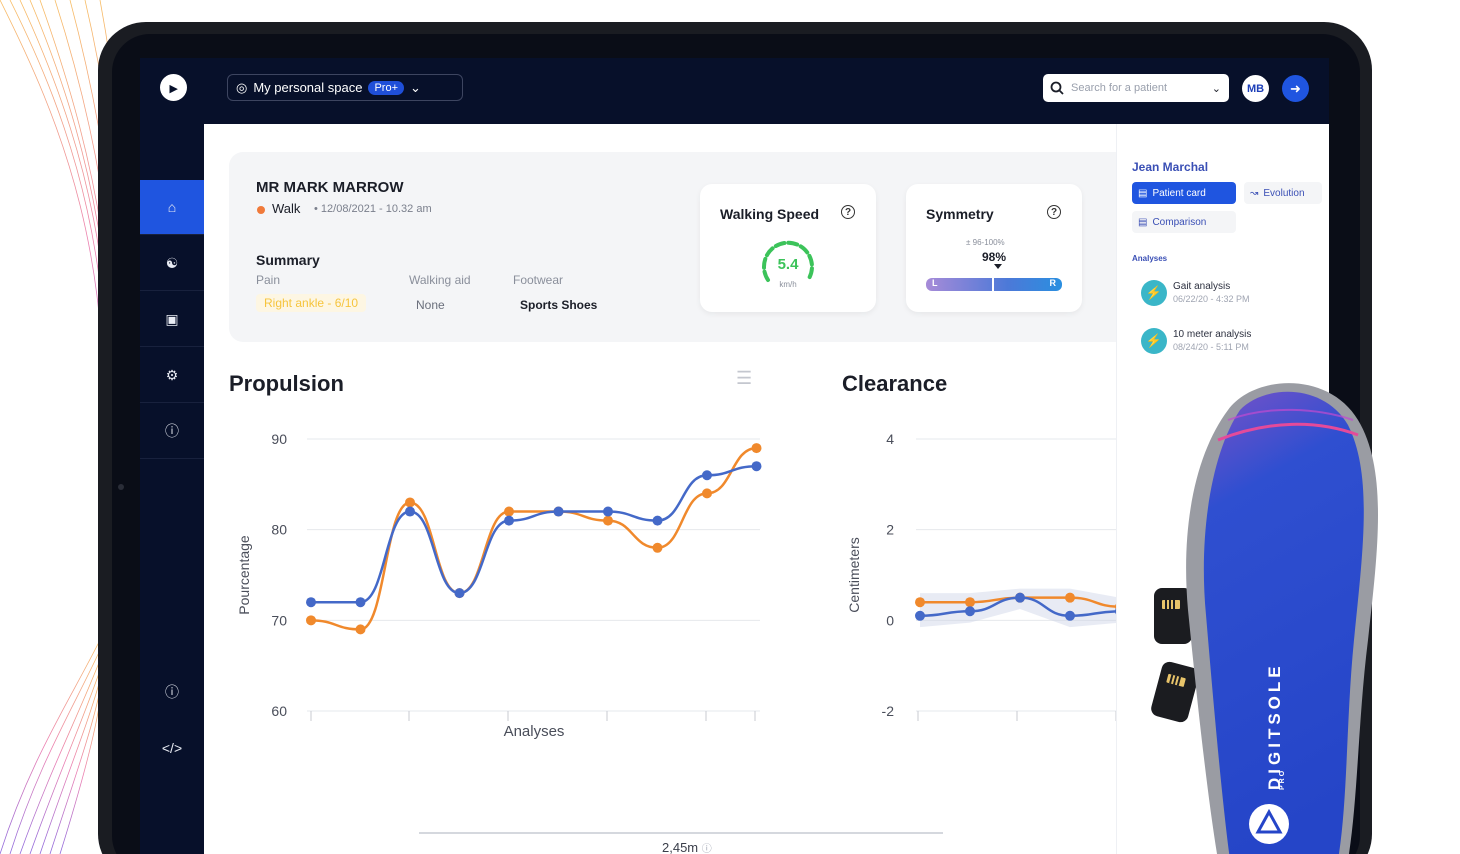  I want to click on chart-menu-icon: ☰, so click(744, 378).